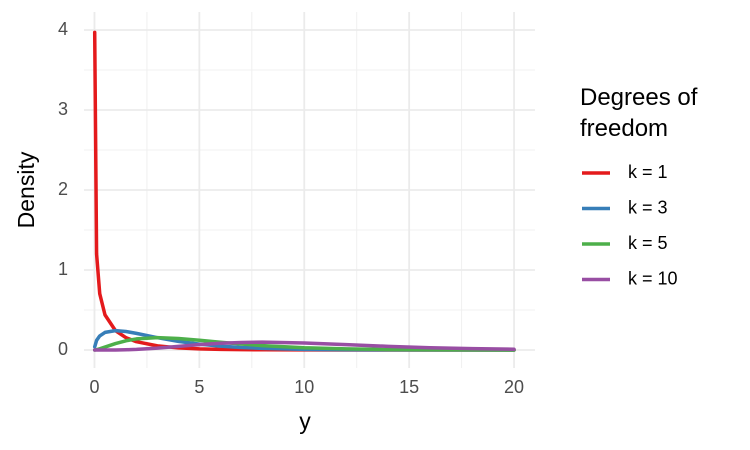 The height and width of the screenshot is (450, 750). What do you see at coordinates (653, 278) in the screenshot?
I see `legend-label: k = 10` at bounding box center [653, 278].